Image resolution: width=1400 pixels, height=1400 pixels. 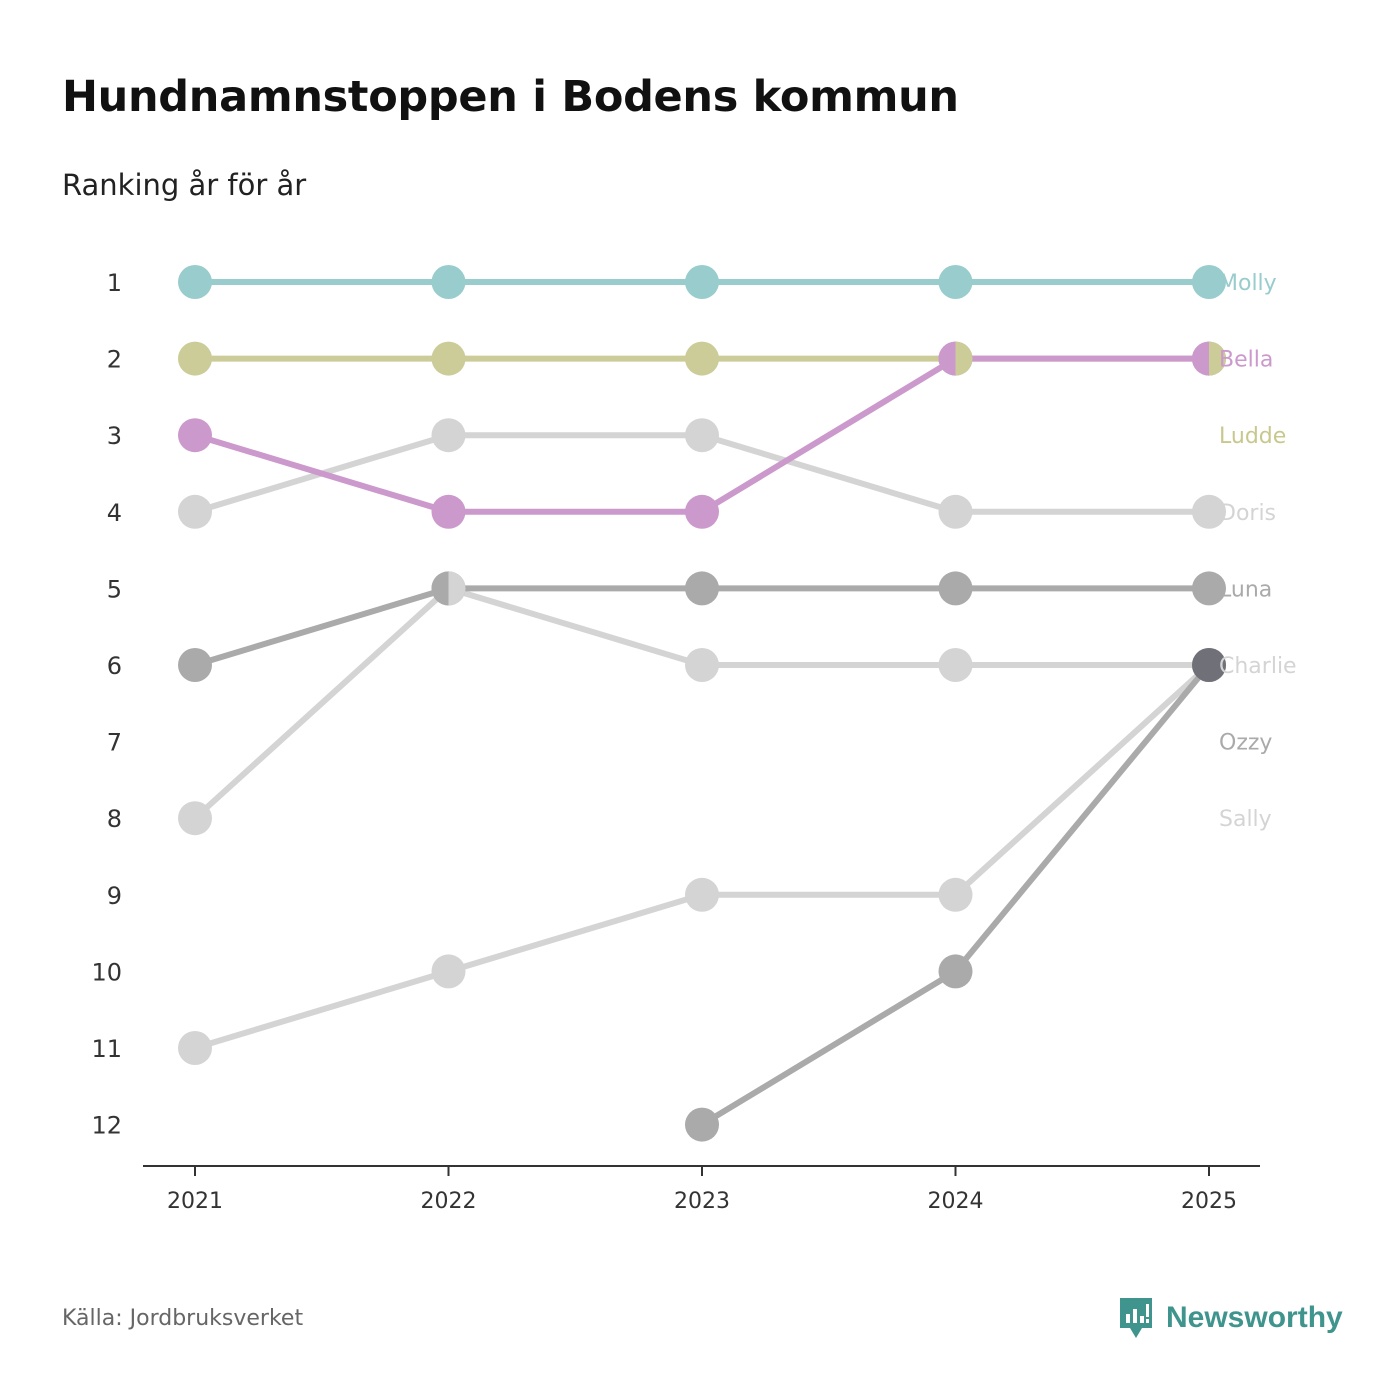 What do you see at coordinates (702, 511) in the screenshot?
I see `dot-bella-2023` at bounding box center [702, 511].